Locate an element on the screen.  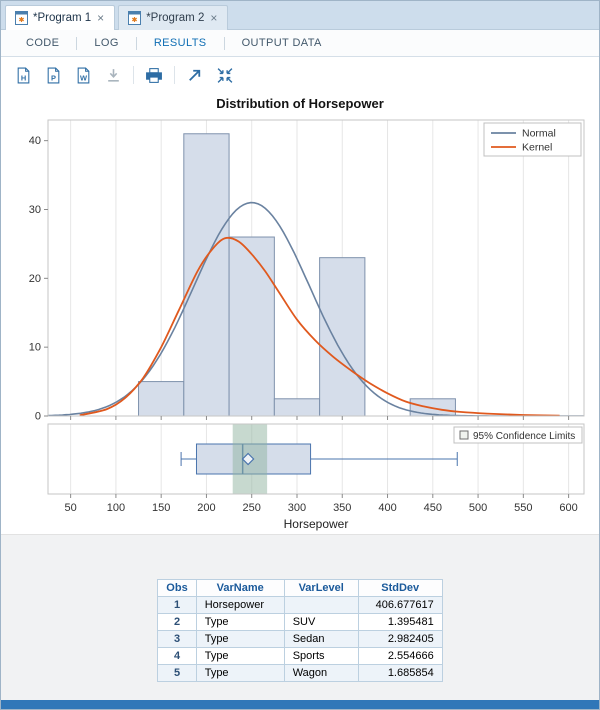
program-tab-bar: *Program 1 × *Program 2 × is located at coordinates (300, 15).